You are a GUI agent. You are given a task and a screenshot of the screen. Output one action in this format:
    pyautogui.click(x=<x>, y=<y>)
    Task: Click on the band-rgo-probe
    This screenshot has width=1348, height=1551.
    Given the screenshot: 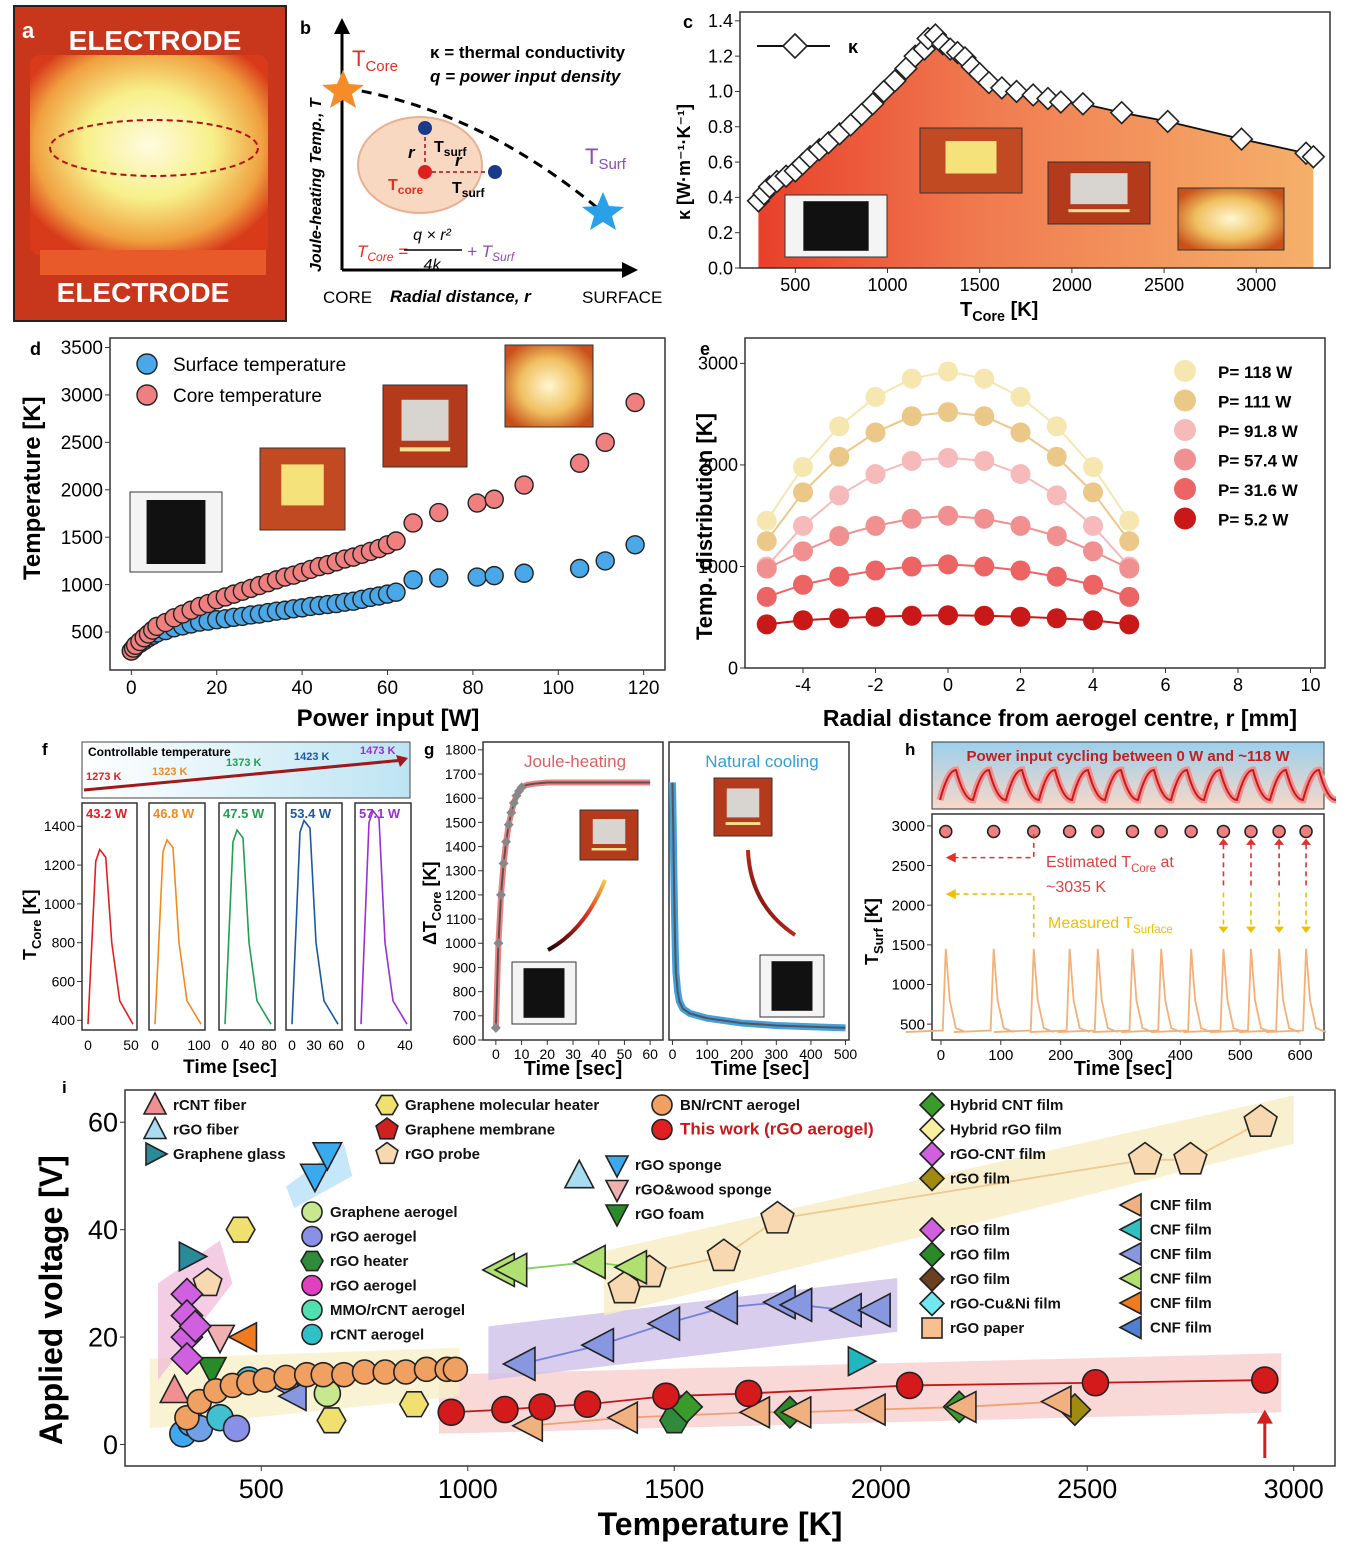 What is the action you would take?
    pyautogui.click(x=949, y=1205)
    